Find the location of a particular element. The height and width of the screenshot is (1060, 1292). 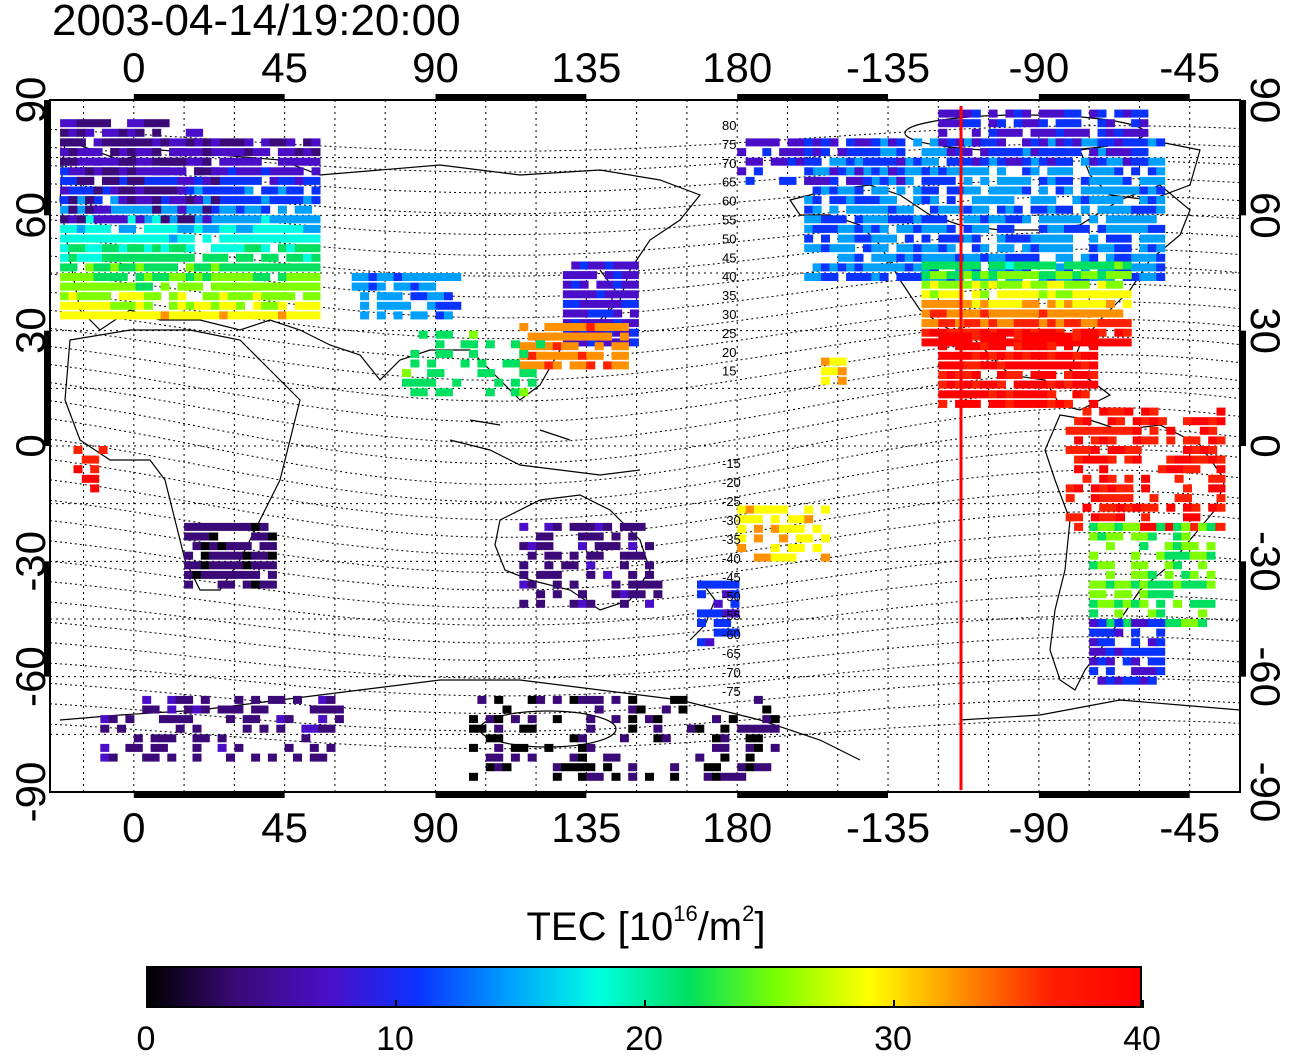

contour-label: 70 is located at coordinates (729, 163).